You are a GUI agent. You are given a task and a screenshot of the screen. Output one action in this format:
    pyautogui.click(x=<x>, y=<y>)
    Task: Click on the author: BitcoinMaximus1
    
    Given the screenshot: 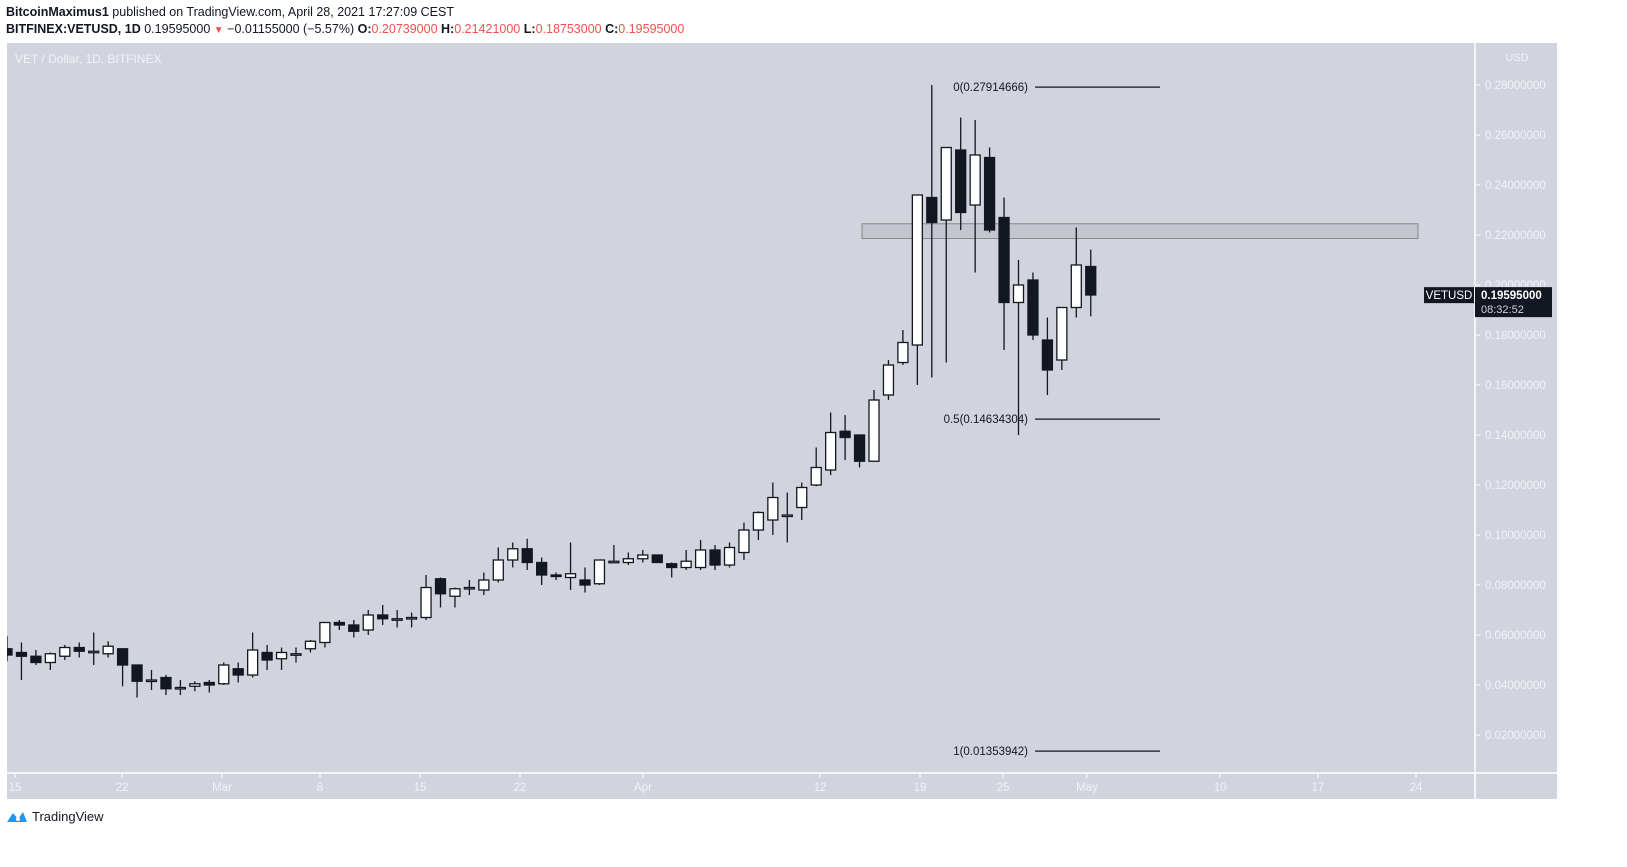 What is the action you would take?
    pyautogui.click(x=57, y=12)
    